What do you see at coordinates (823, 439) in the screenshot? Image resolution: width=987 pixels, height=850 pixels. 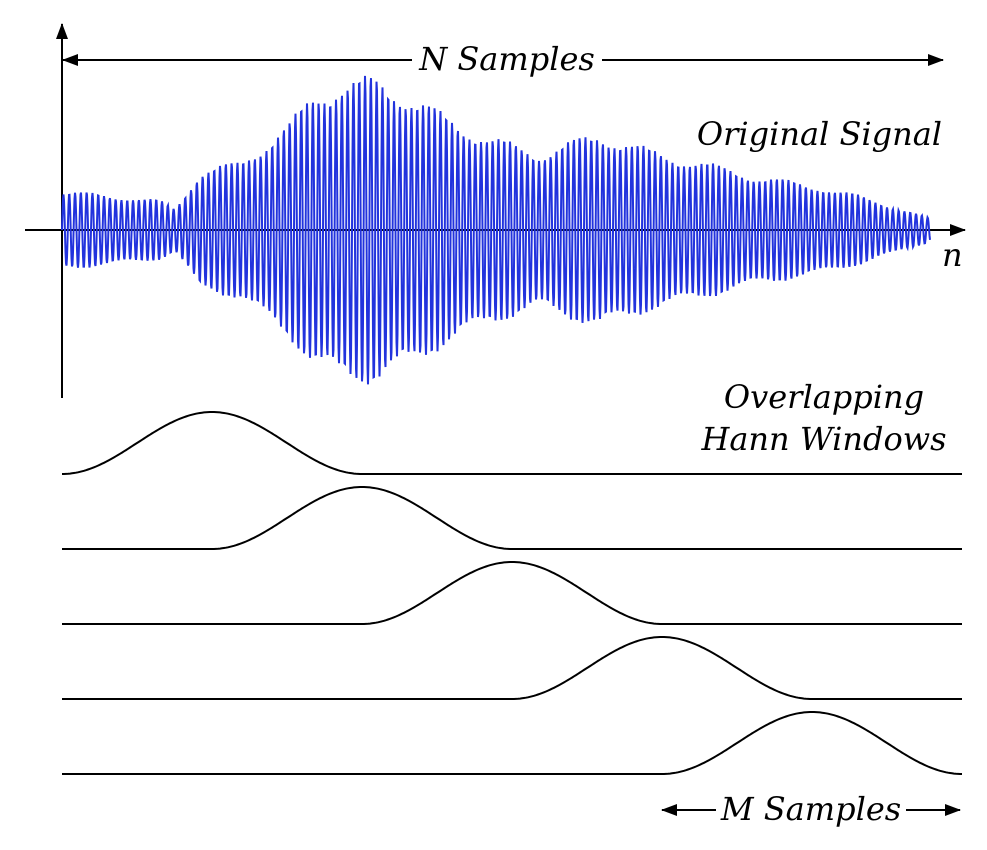 I see `windows-label-line2: Hann Windows` at bounding box center [823, 439].